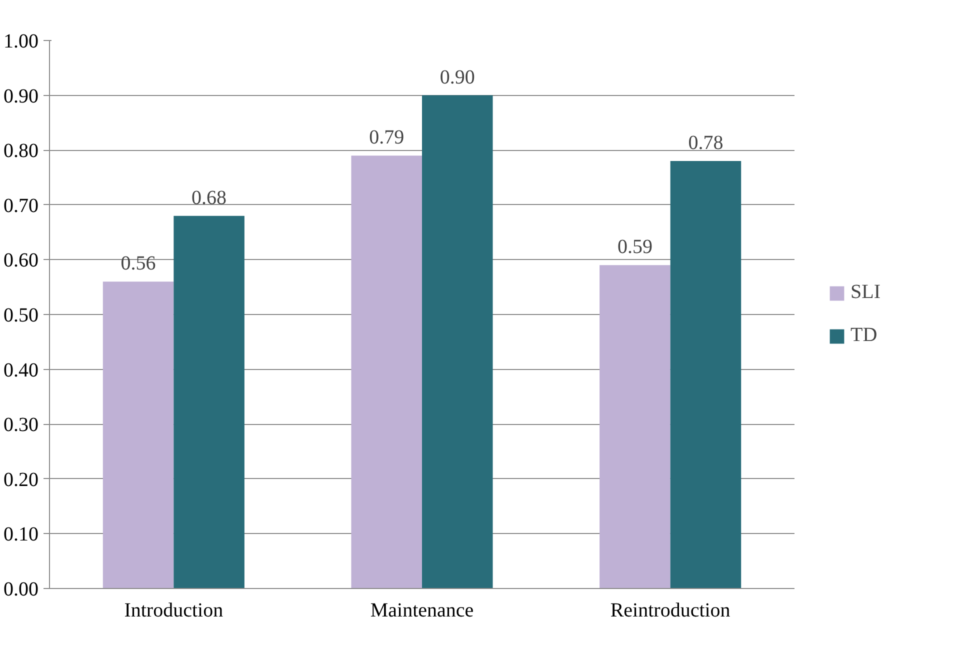  Describe the element at coordinates (706, 143) in the screenshot. I see `data-label: 0.78` at that location.